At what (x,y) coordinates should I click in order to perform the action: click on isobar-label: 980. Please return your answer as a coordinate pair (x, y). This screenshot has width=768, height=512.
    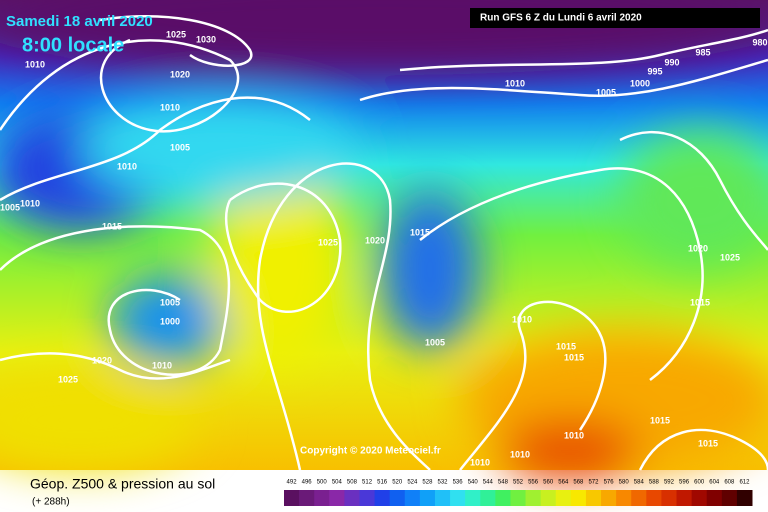
    Looking at the image, I should click on (759, 42).